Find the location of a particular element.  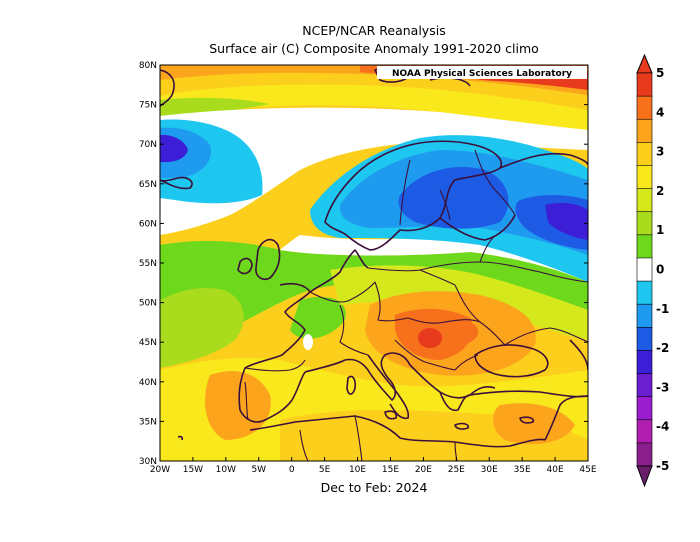

colorbar-label: 0 is located at coordinates (660, 270).